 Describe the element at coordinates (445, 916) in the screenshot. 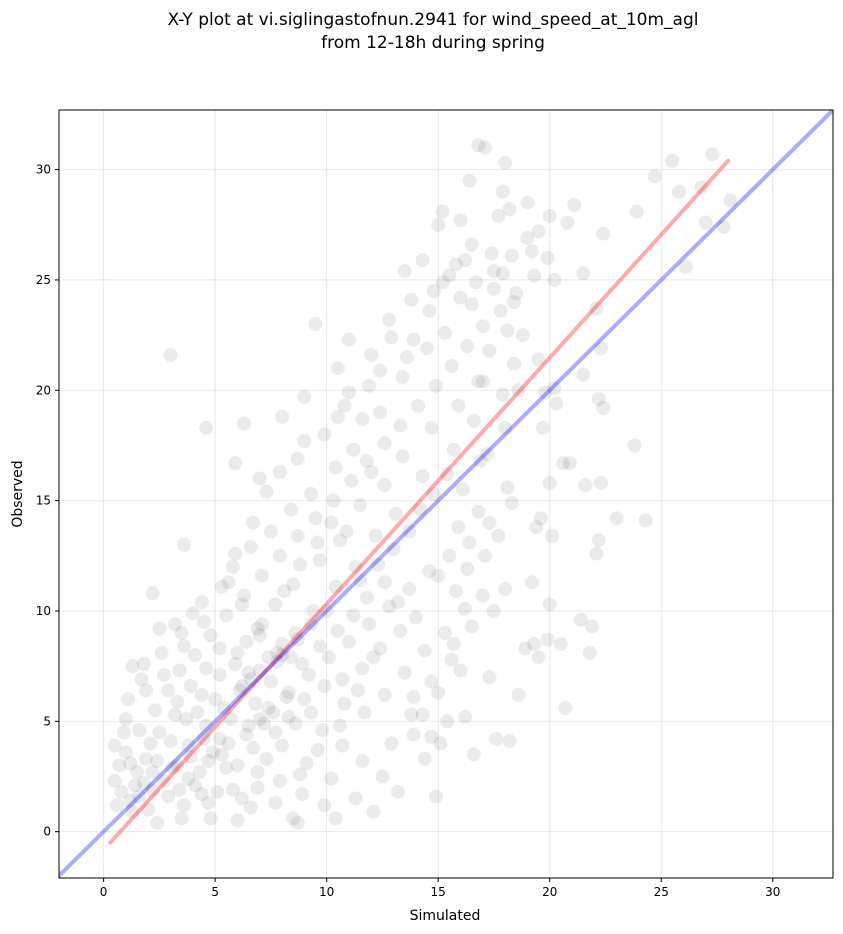

I see `x-axis-label: Simulated` at that location.